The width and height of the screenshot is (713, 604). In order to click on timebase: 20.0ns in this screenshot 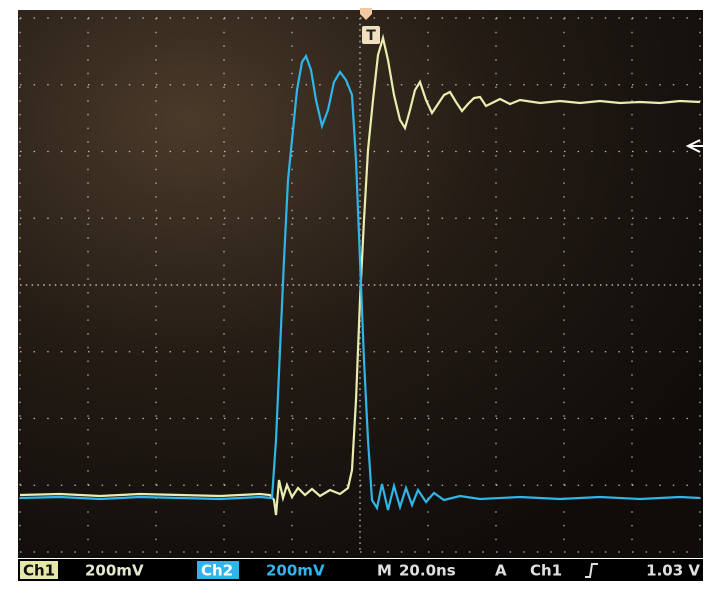, I will do `click(427, 571)`.